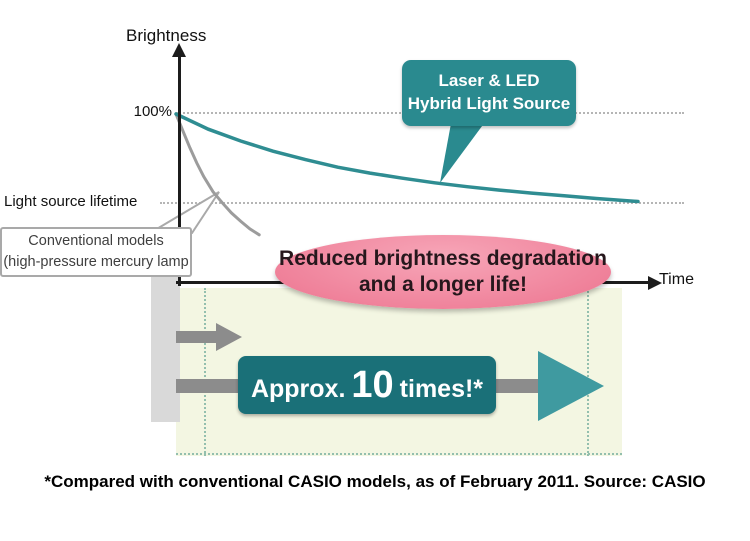 The width and height of the screenshot is (750, 541). What do you see at coordinates (166, 35) in the screenshot?
I see `y-axis-label: Brightness` at bounding box center [166, 35].